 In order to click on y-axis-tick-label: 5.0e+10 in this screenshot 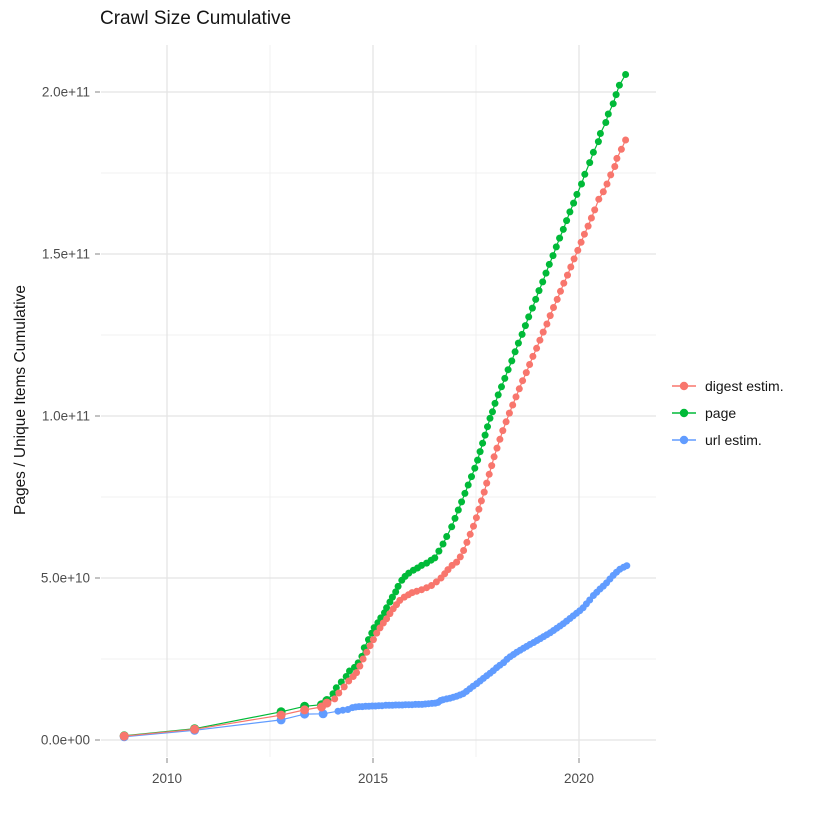, I will do `click(65, 578)`.